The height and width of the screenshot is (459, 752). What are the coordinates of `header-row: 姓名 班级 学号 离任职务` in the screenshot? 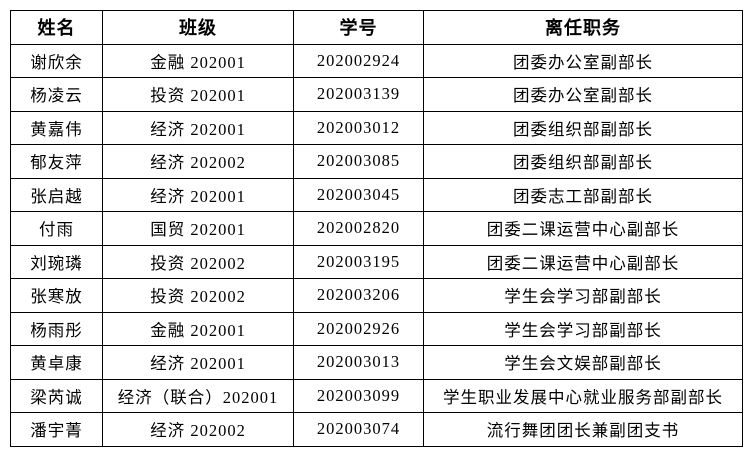 It's located at (376, 27).